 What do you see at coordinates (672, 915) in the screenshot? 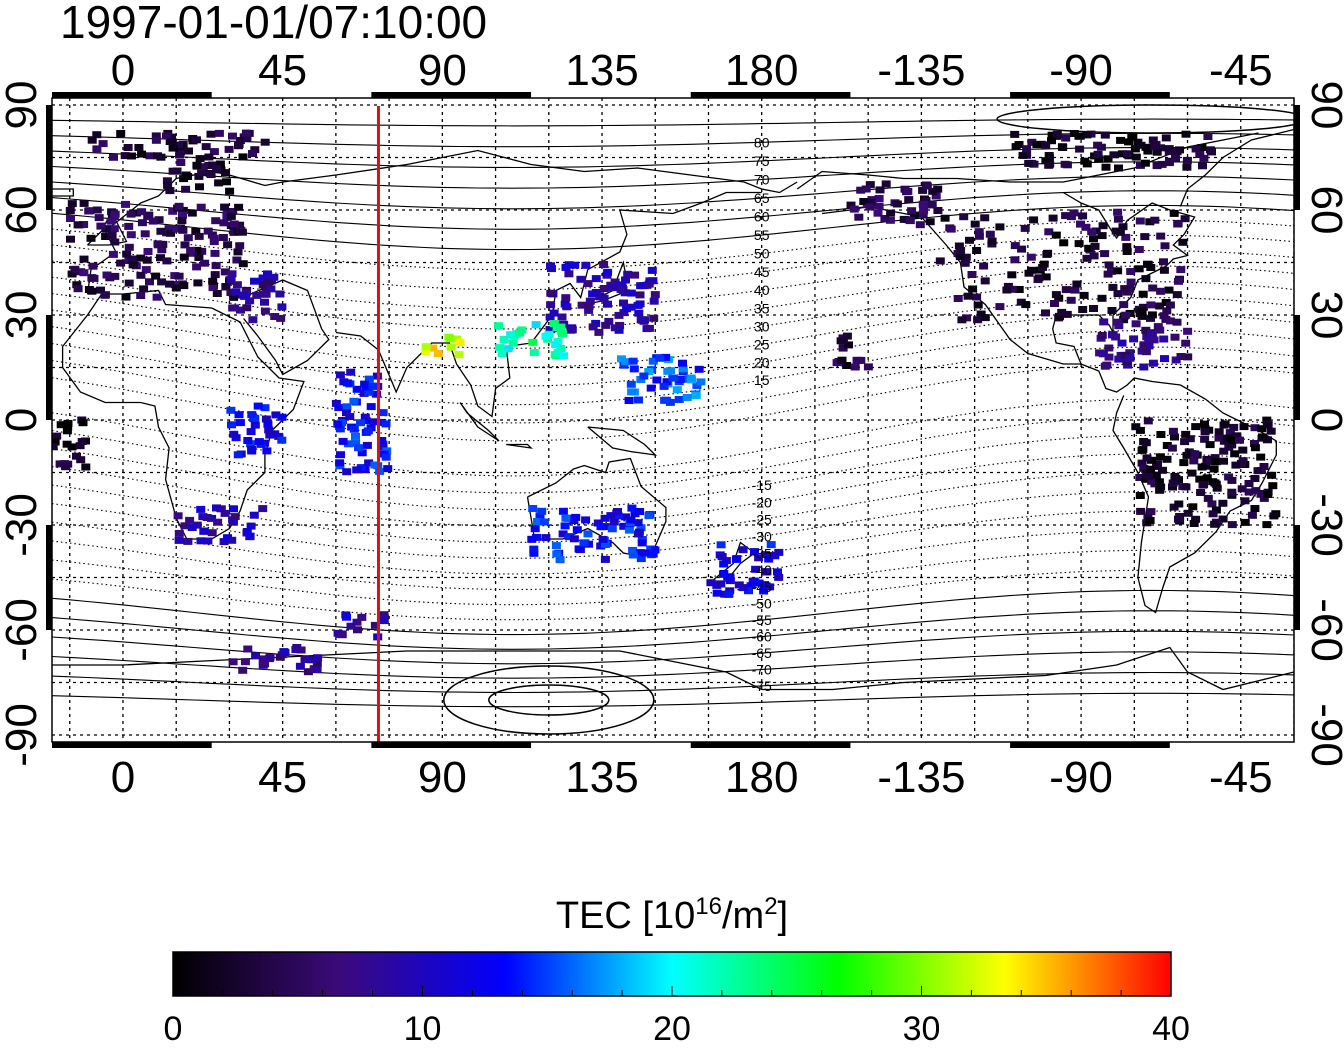
I see `colorbar-label: TEC [1016/m2]` at bounding box center [672, 915].